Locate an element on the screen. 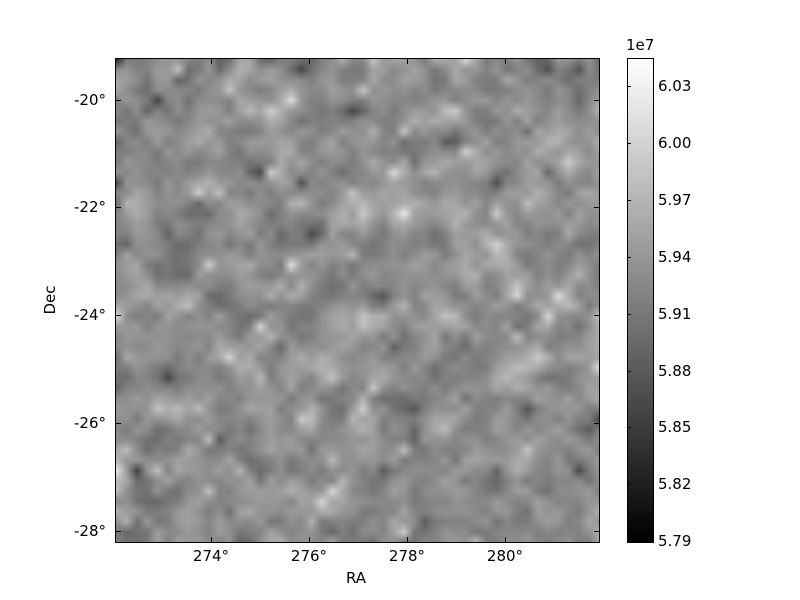 The height and width of the screenshot is (600, 800). y-tick-label: -20° is located at coordinates (90, 100).